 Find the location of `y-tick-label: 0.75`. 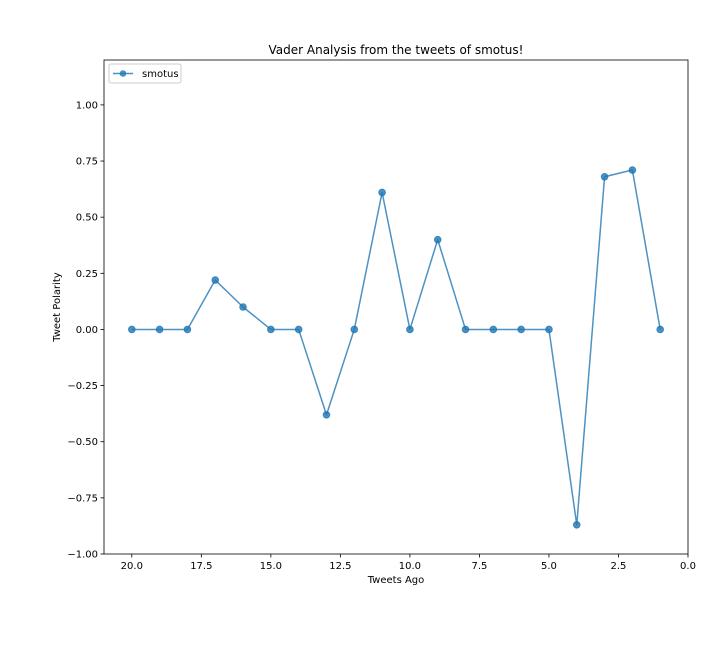

y-tick-label: 0.75 is located at coordinates (87, 162).